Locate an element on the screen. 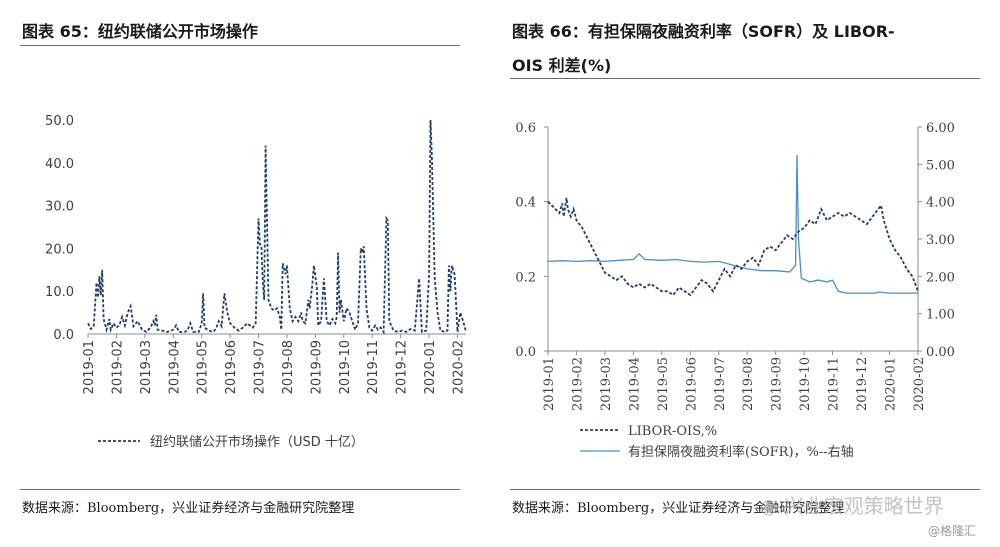 The height and width of the screenshot is (547, 1000). right-right-y-tick-label: 5.00 is located at coordinates (940, 165).